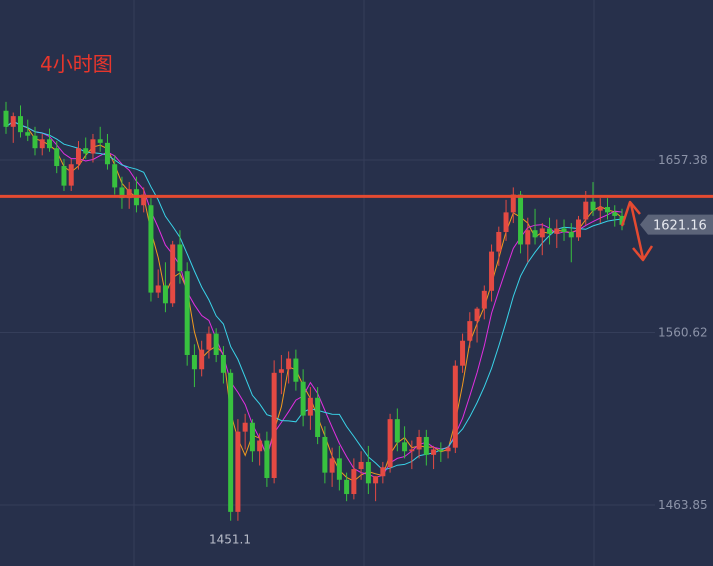 The width and height of the screenshot is (713, 566). I want to click on current-price-label: 1621.16, so click(680, 226).